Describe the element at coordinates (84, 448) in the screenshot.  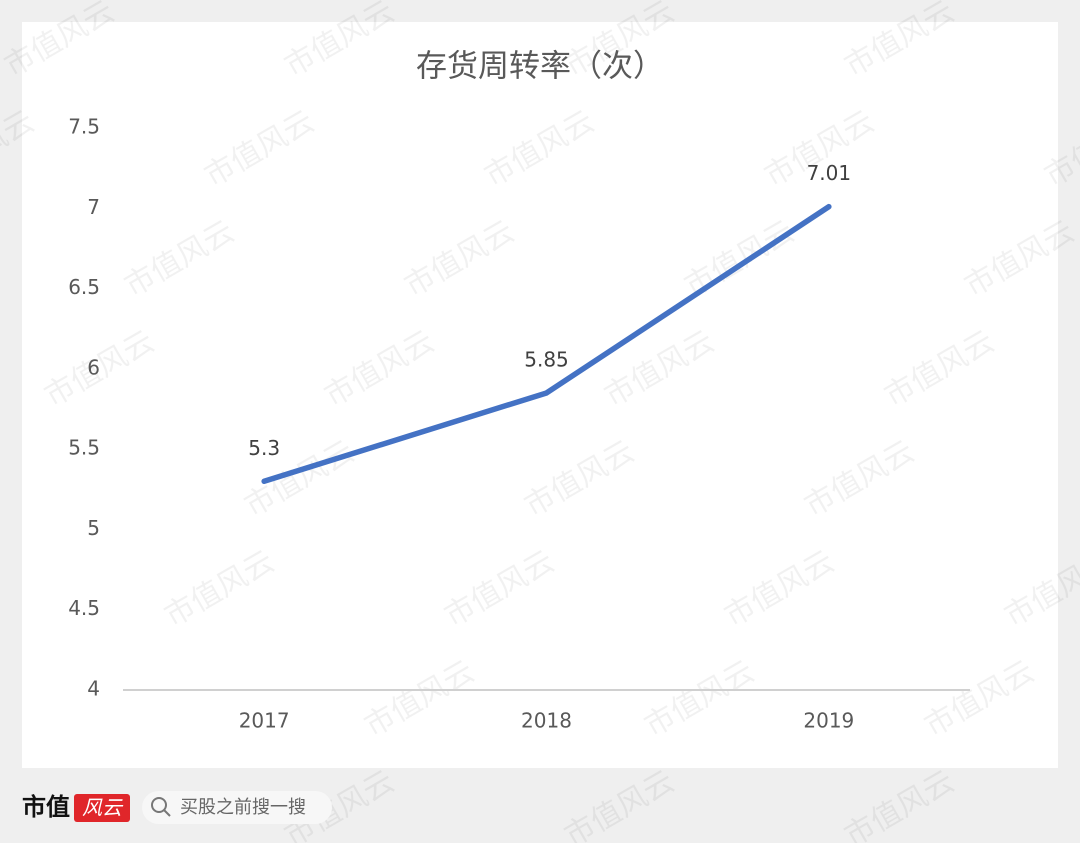
I see `y-tick-label: 5.5` at that location.